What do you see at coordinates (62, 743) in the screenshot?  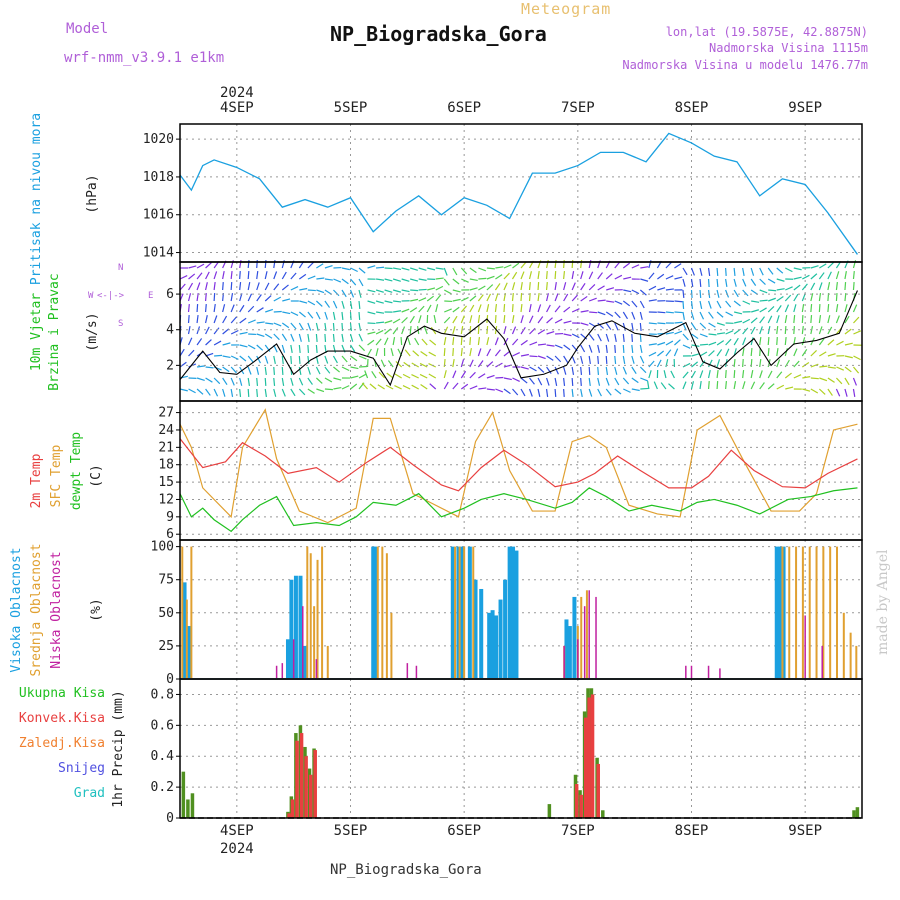 I see `precip-legend-2: Zaledj.Kisa` at bounding box center [62, 743].